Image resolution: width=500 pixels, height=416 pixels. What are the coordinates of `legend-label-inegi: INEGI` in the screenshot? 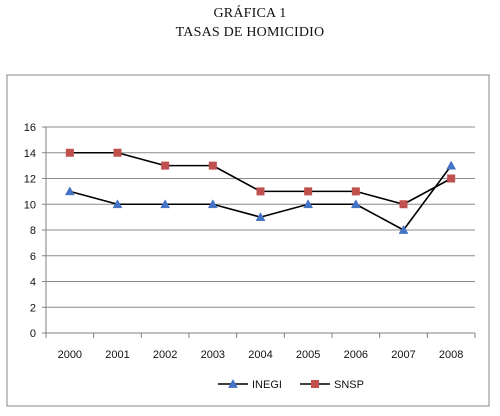 It's located at (267, 385).